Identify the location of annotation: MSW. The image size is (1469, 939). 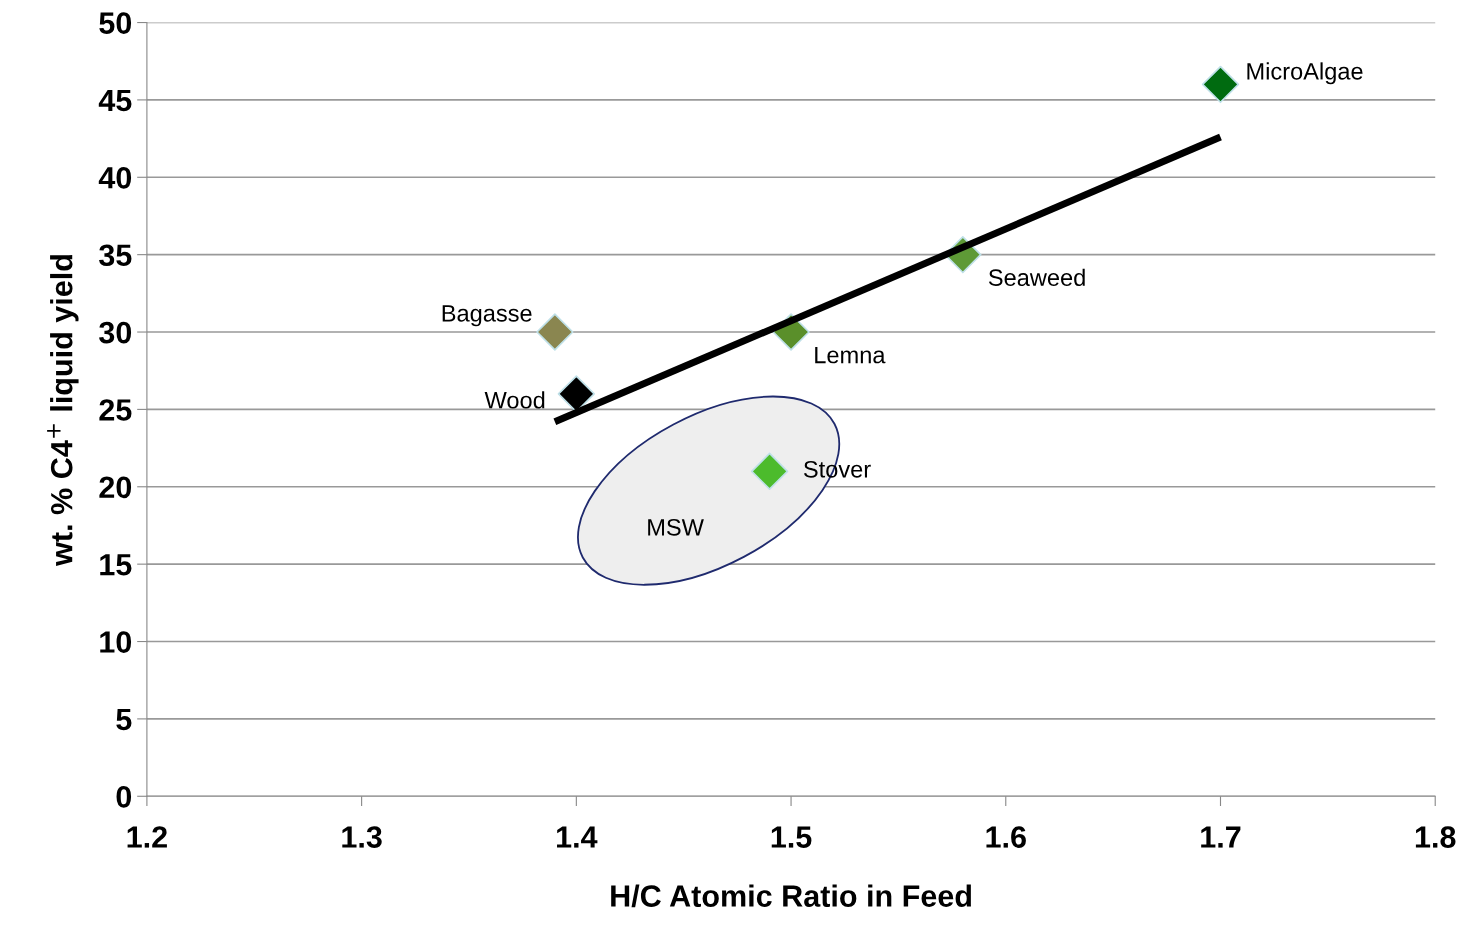
(676, 527).